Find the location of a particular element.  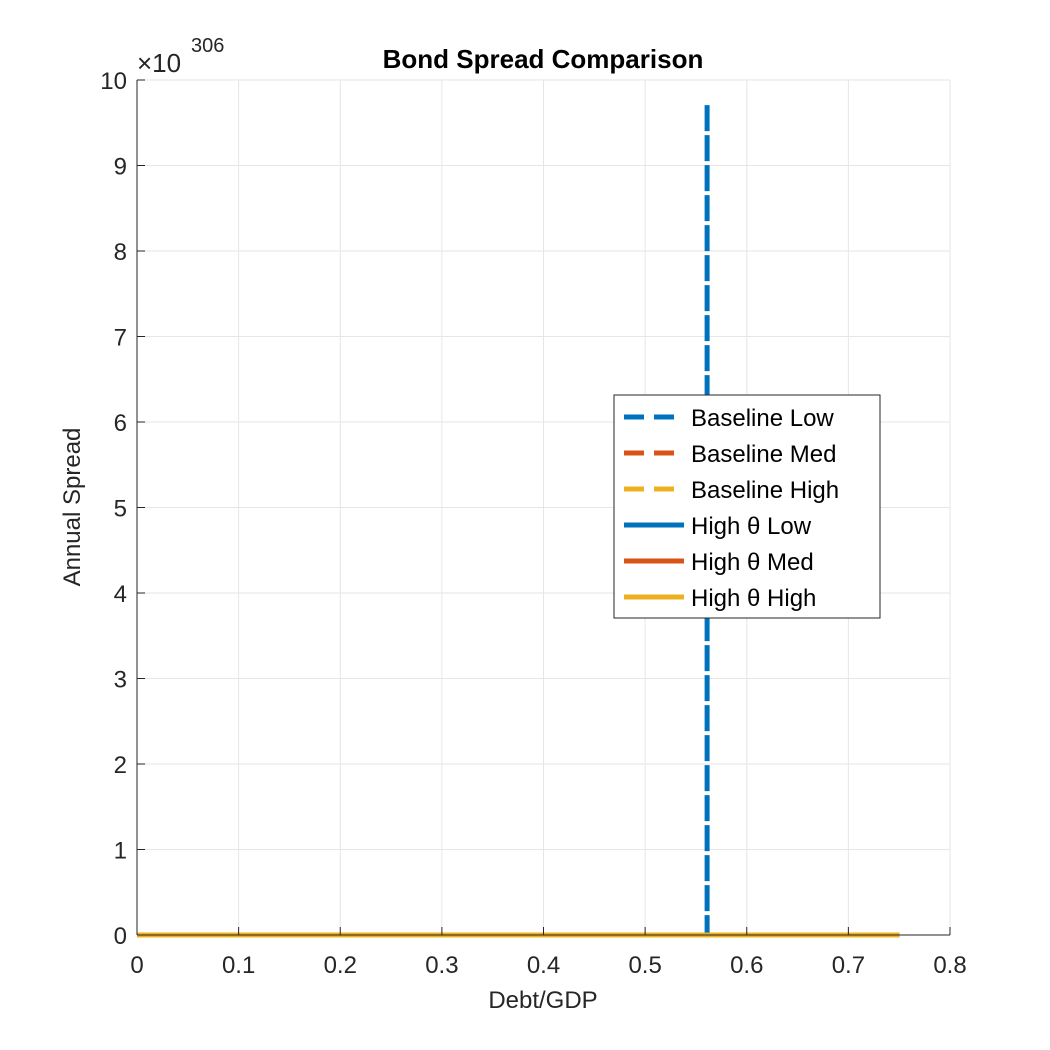

y-tick-label: 8 is located at coordinates (120, 252).